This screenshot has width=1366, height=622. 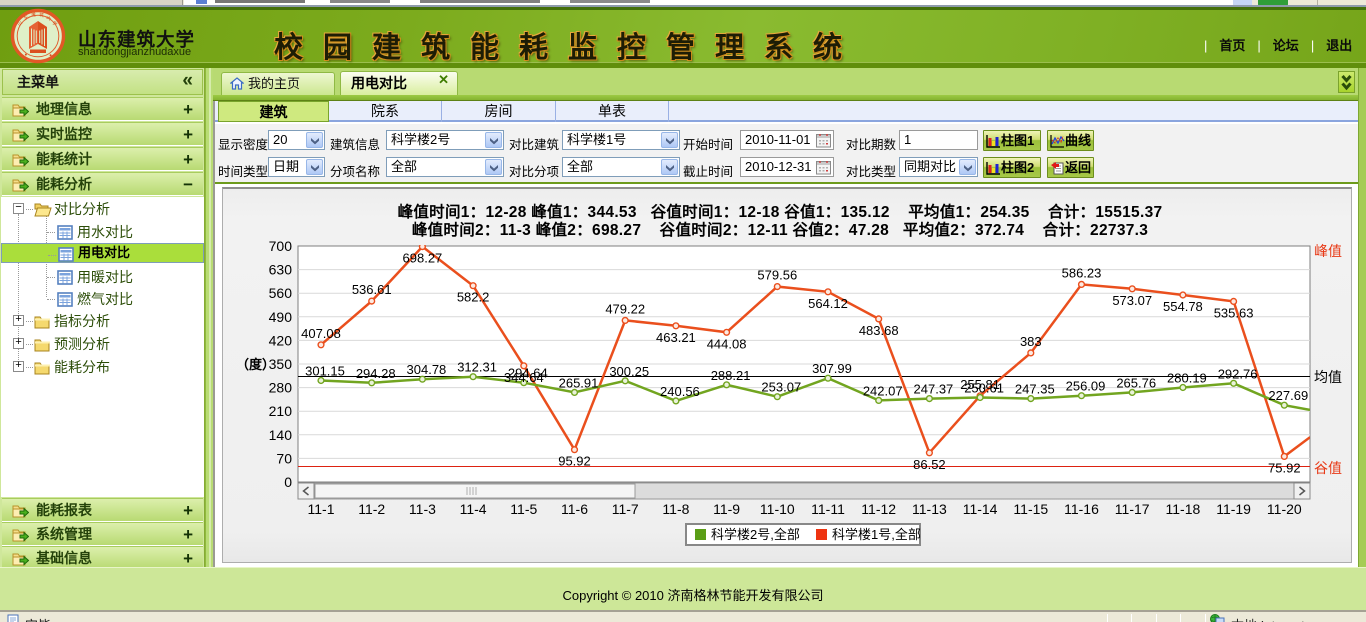 What do you see at coordinates (676, 337) in the screenshot?
I see `svg-text: 463.21` at bounding box center [676, 337].